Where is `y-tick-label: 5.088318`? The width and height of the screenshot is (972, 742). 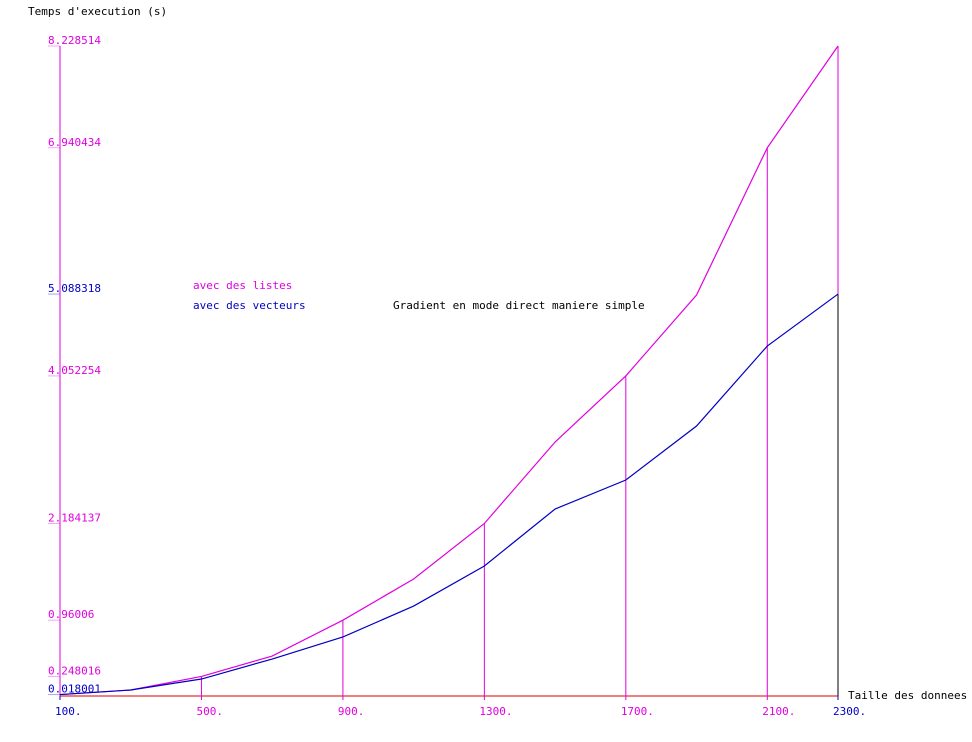 y-tick-label: 5.088318 is located at coordinates (74, 288).